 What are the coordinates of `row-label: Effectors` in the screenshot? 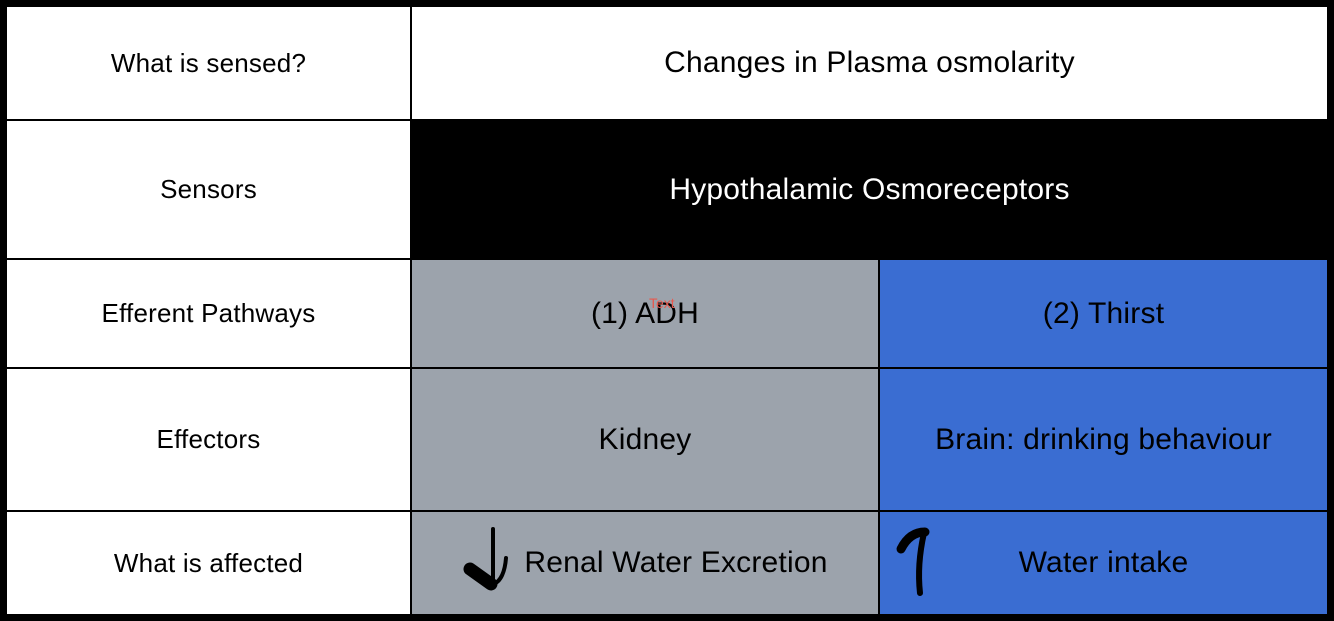 It's located at (208, 439).